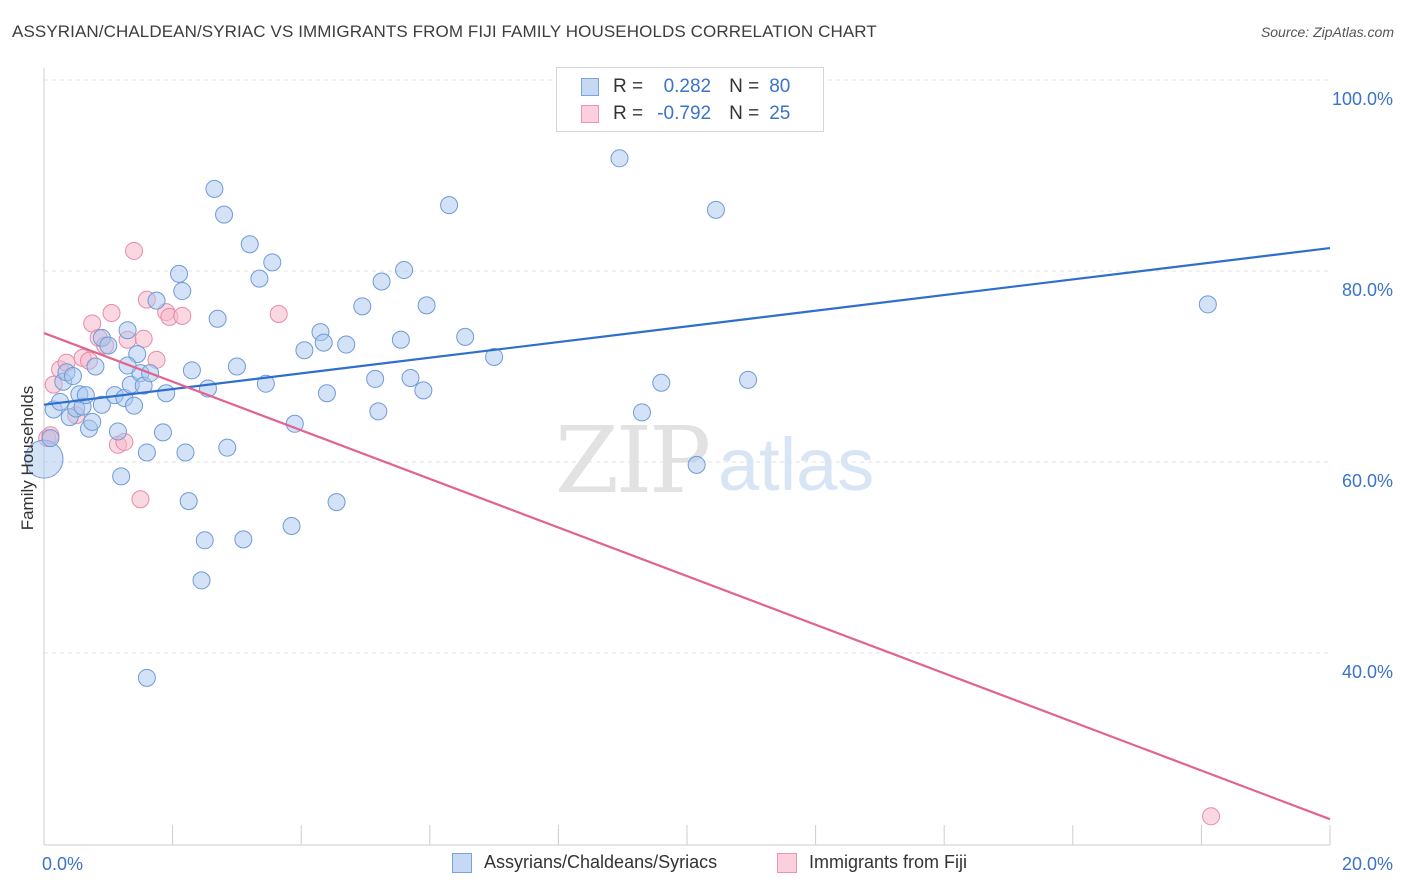 Image resolution: width=1406 pixels, height=892 pixels. What do you see at coordinates (1367, 672) in the screenshot?
I see `y-tick-label: 40.0%` at bounding box center [1367, 672].